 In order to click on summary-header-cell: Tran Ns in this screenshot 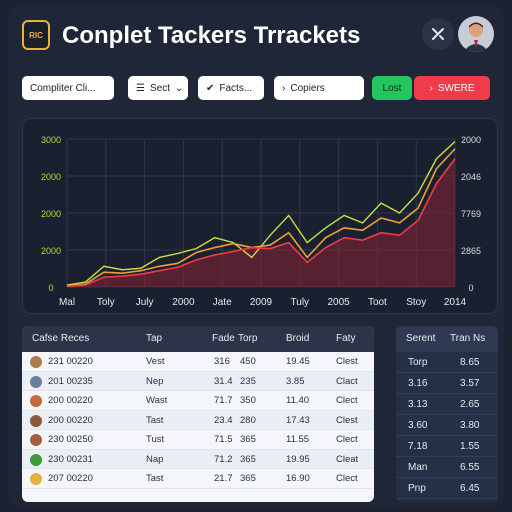, I will do `click(468, 338)`.